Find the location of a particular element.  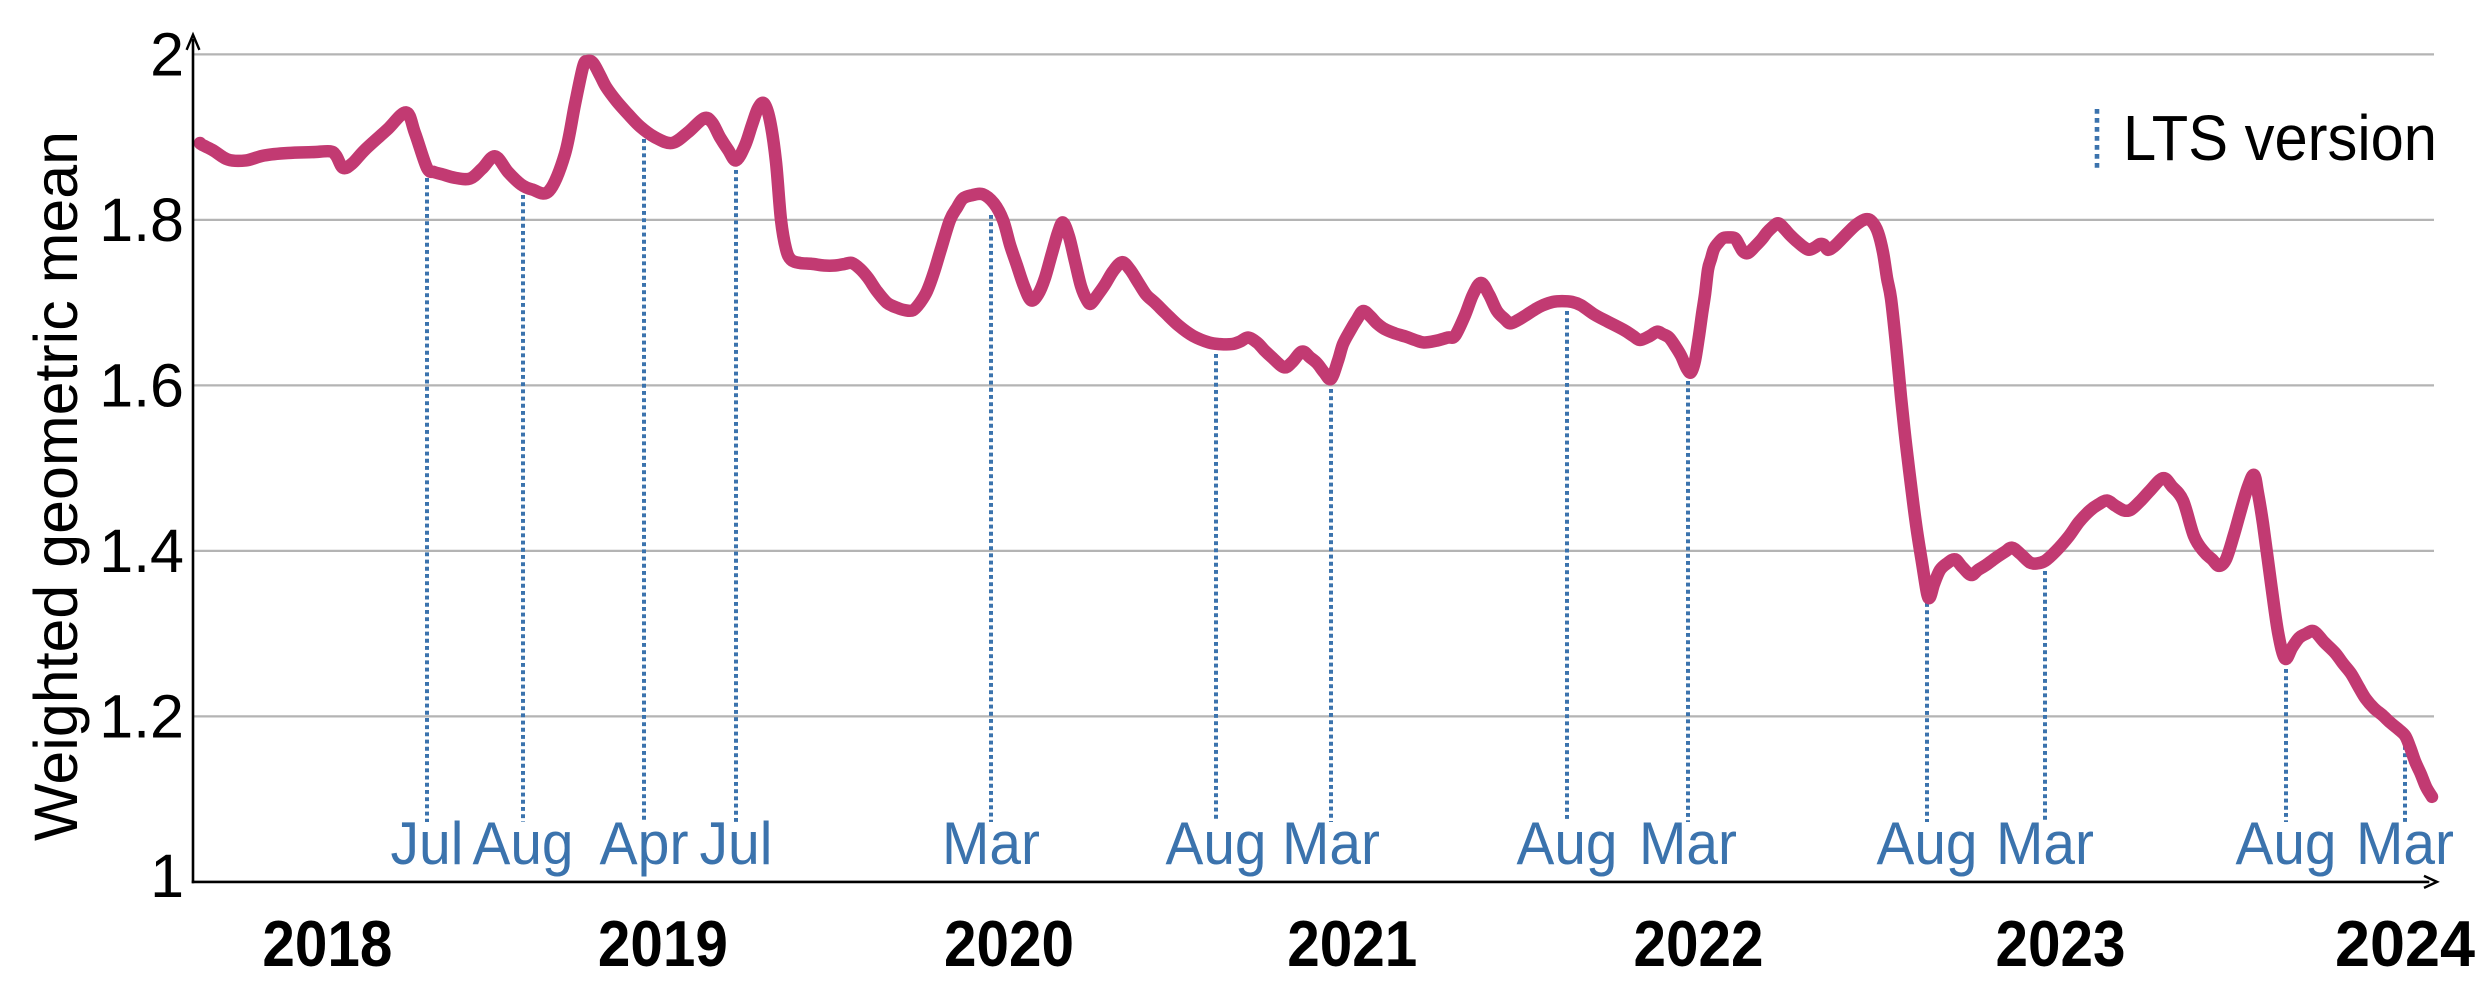

svg-text: 2019 is located at coordinates (663, 943).